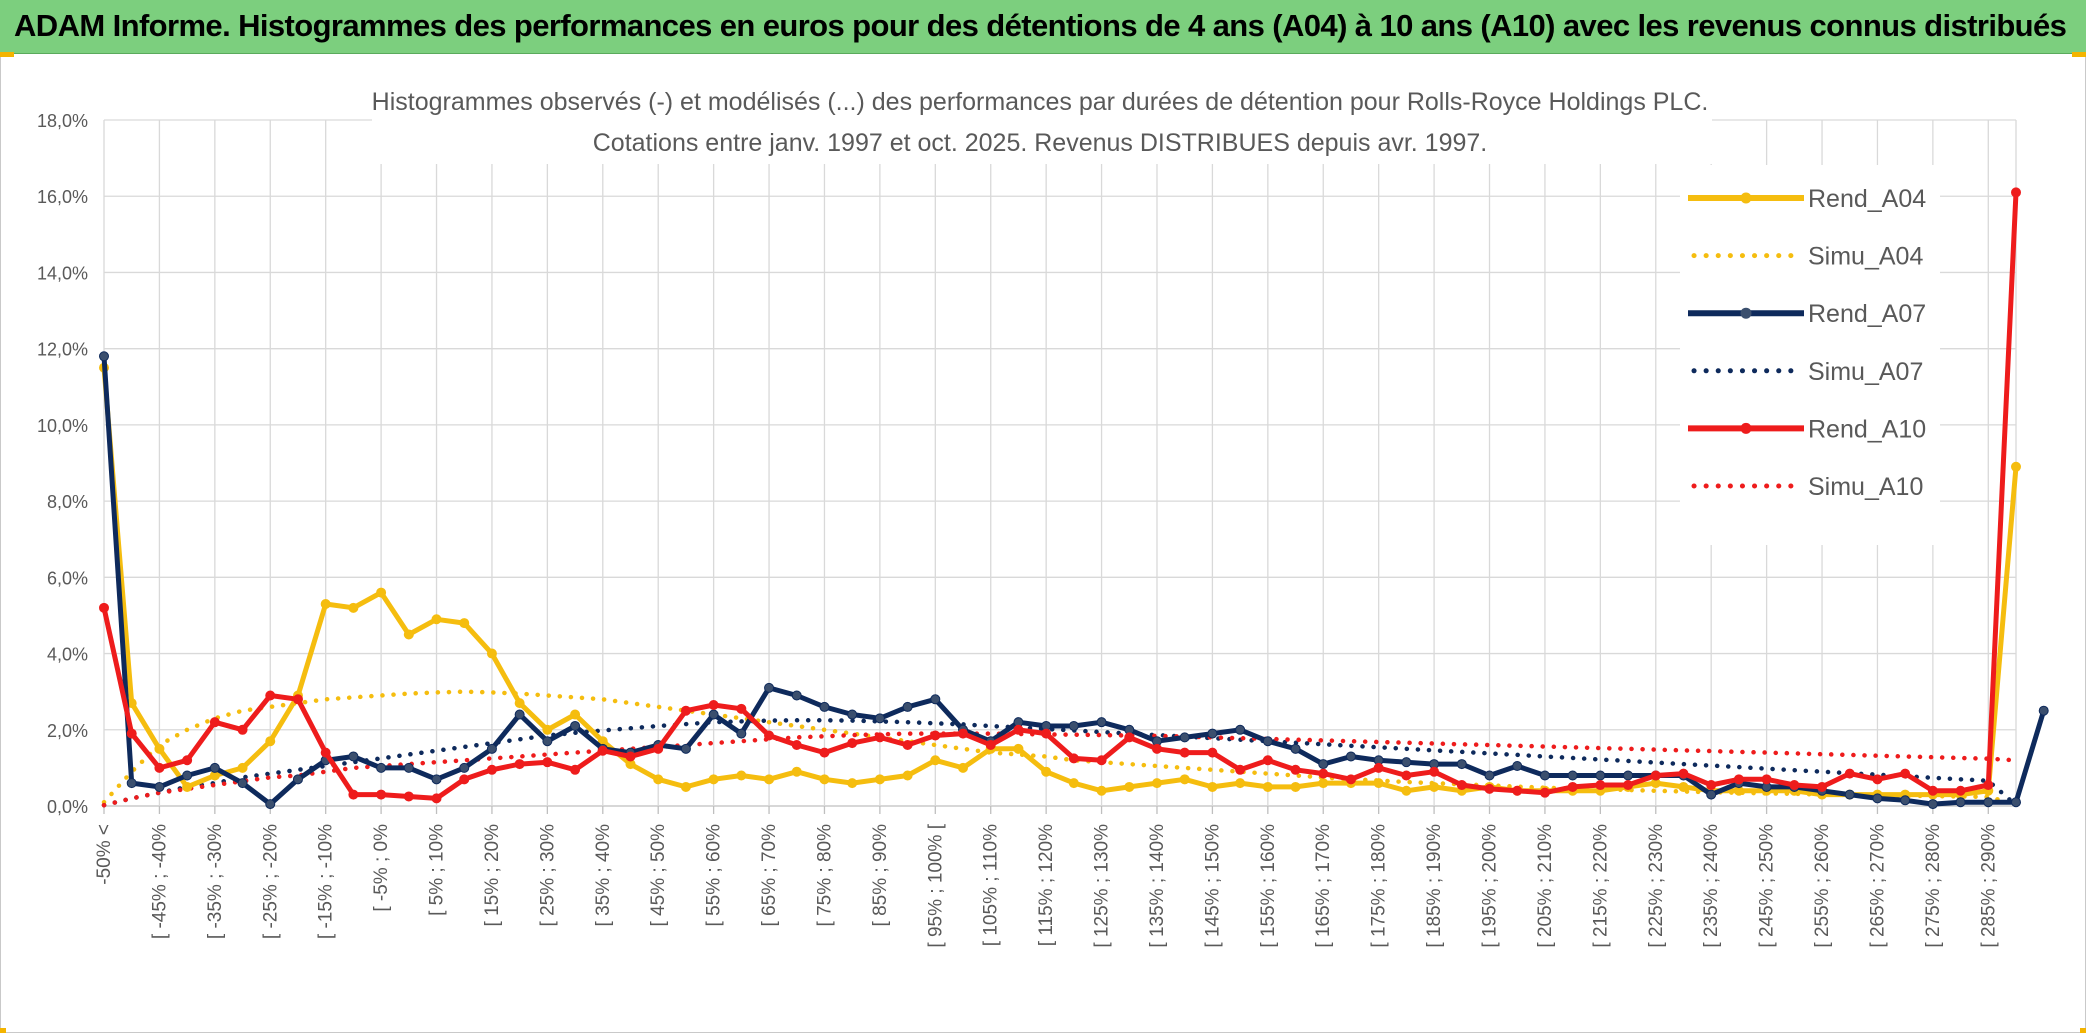 This screenshot has height=1033, width=2086. Describe the element at coordinates (104, 854) in the screenshot. I see `x-tick-label: -50% <` at that location.